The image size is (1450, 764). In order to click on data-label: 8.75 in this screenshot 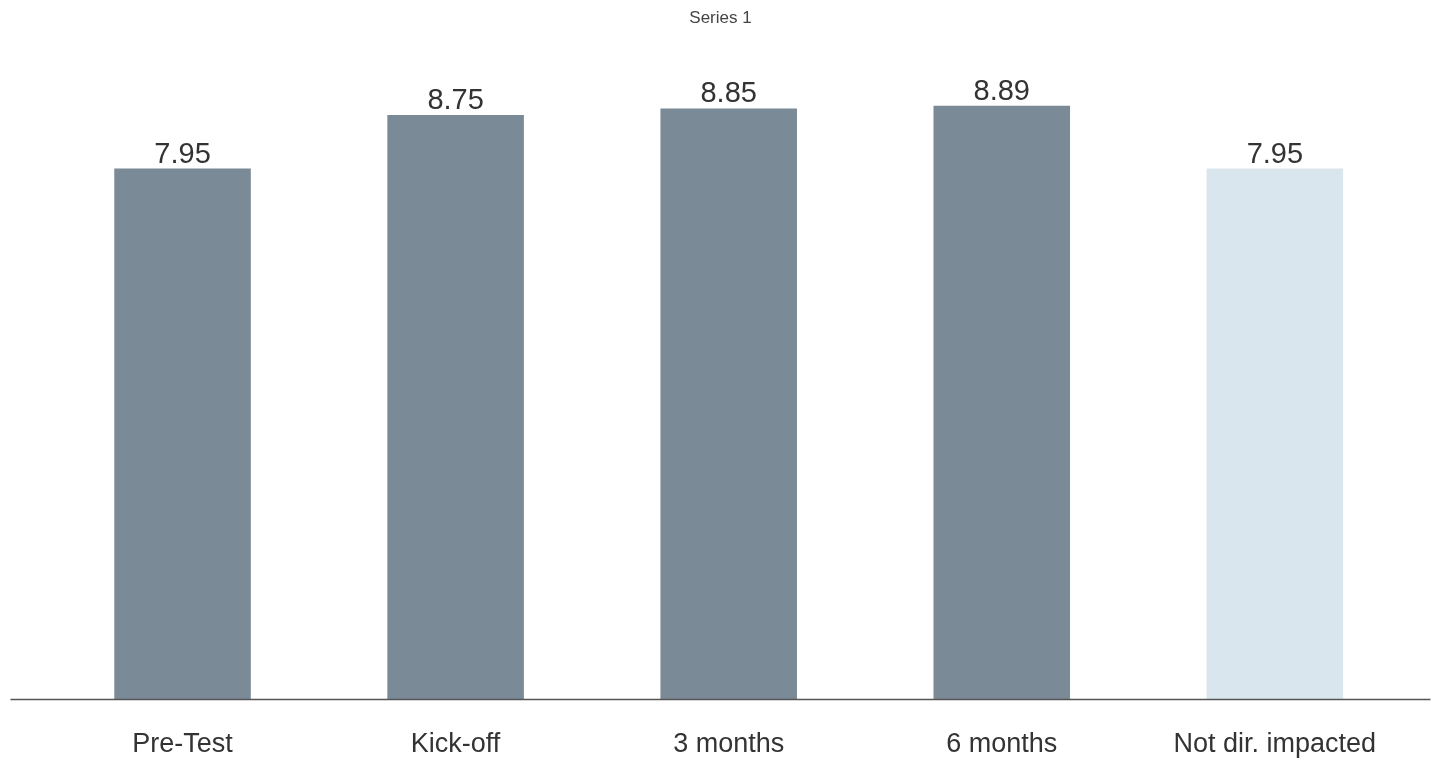, I will do `click(455, 99)`.